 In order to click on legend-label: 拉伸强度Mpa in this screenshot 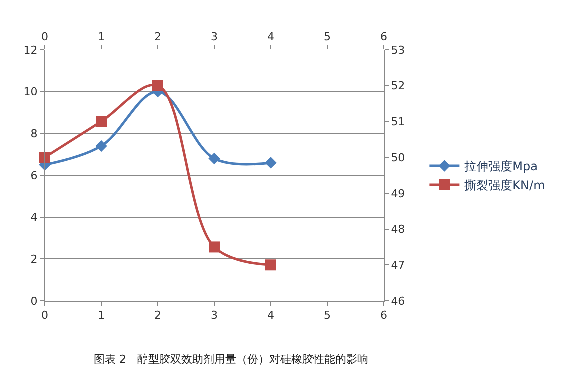, I will do `click(501, 167)`.